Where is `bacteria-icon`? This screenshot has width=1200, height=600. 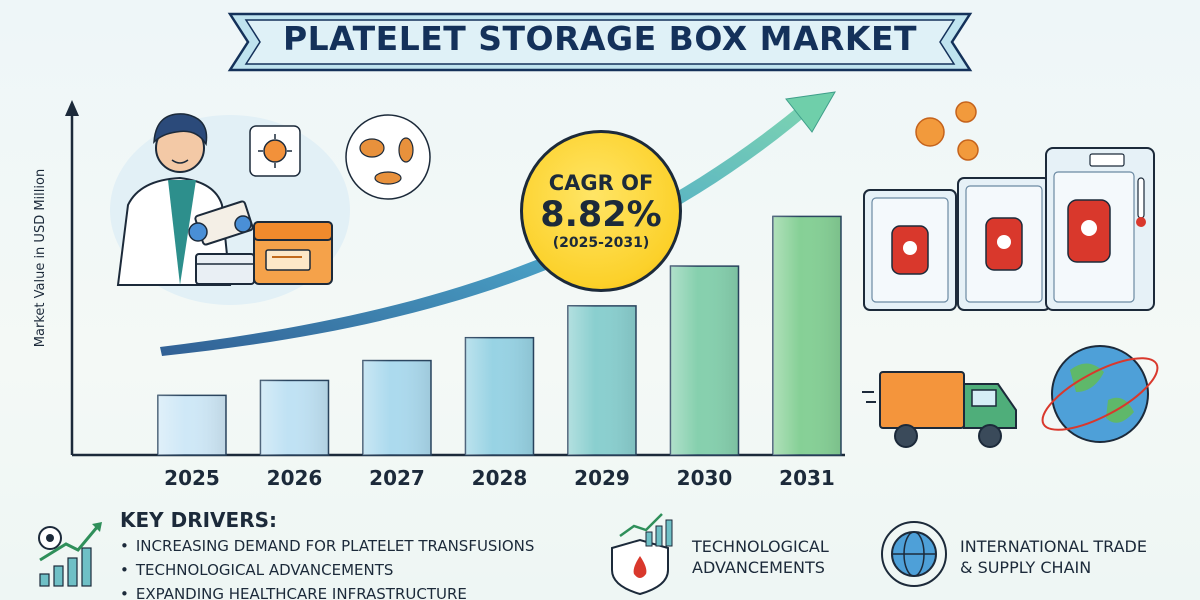 bacteria-icon is located at coordinates (388, 157).